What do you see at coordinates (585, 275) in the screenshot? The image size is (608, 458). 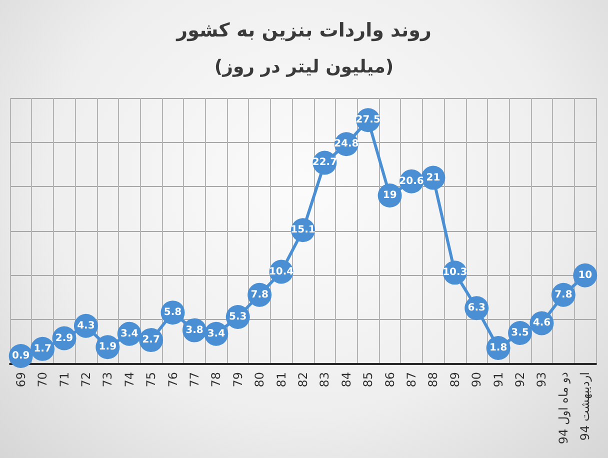 I see `data-label: 10` at bounding box center [585, 275].